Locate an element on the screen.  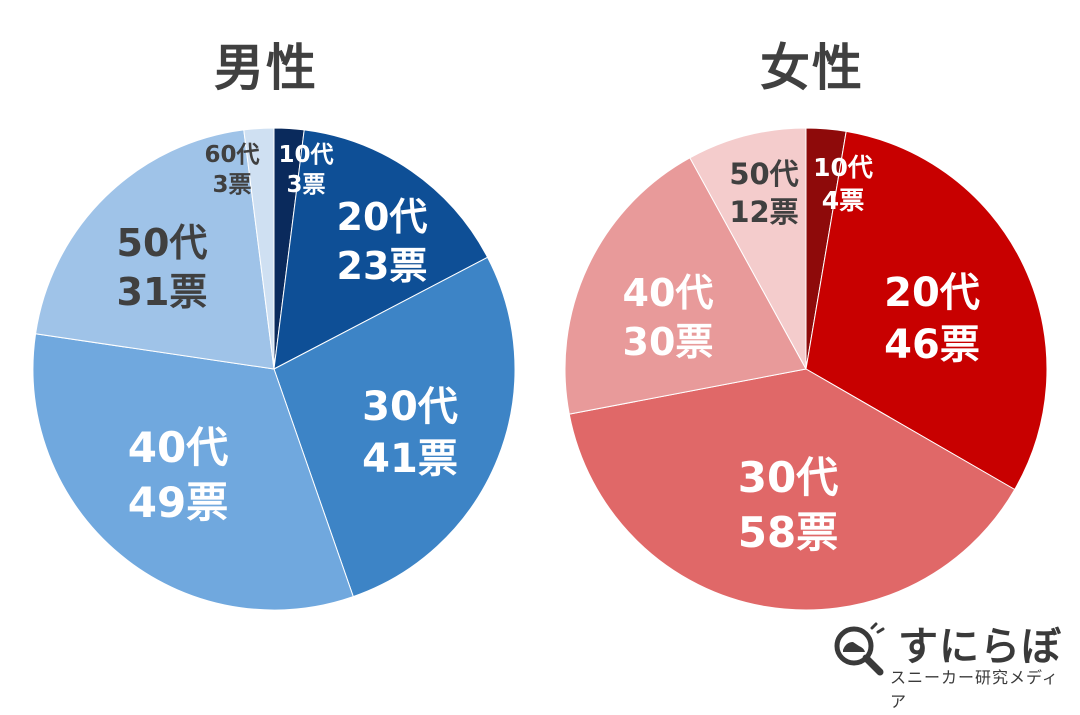
female-slice-label-20代: 20代 46票 is located at coordinates (932, 319).